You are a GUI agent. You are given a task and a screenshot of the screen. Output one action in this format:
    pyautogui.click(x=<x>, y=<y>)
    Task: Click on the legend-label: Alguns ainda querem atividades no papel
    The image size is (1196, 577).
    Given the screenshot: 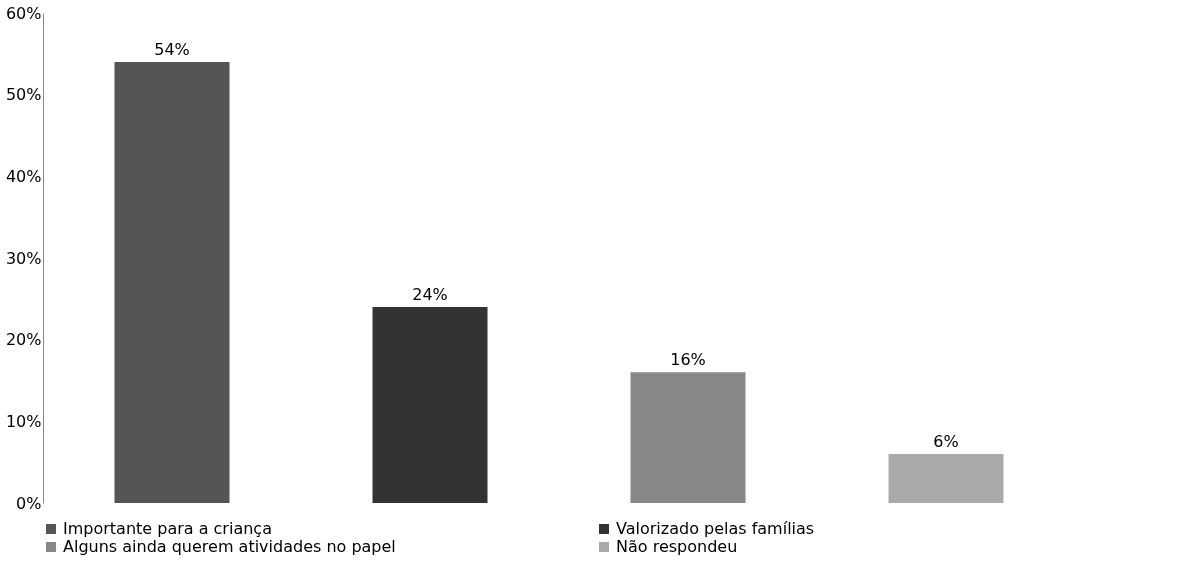 What is the action you would take?
    pyautogui.click(x=229, y=546)
    